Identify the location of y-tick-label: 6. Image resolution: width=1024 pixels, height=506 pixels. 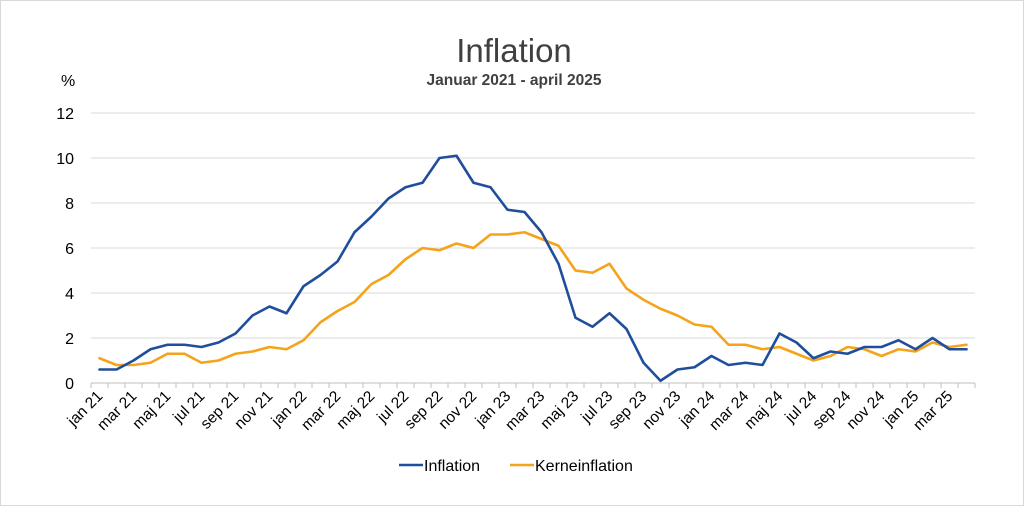
(69, 249).